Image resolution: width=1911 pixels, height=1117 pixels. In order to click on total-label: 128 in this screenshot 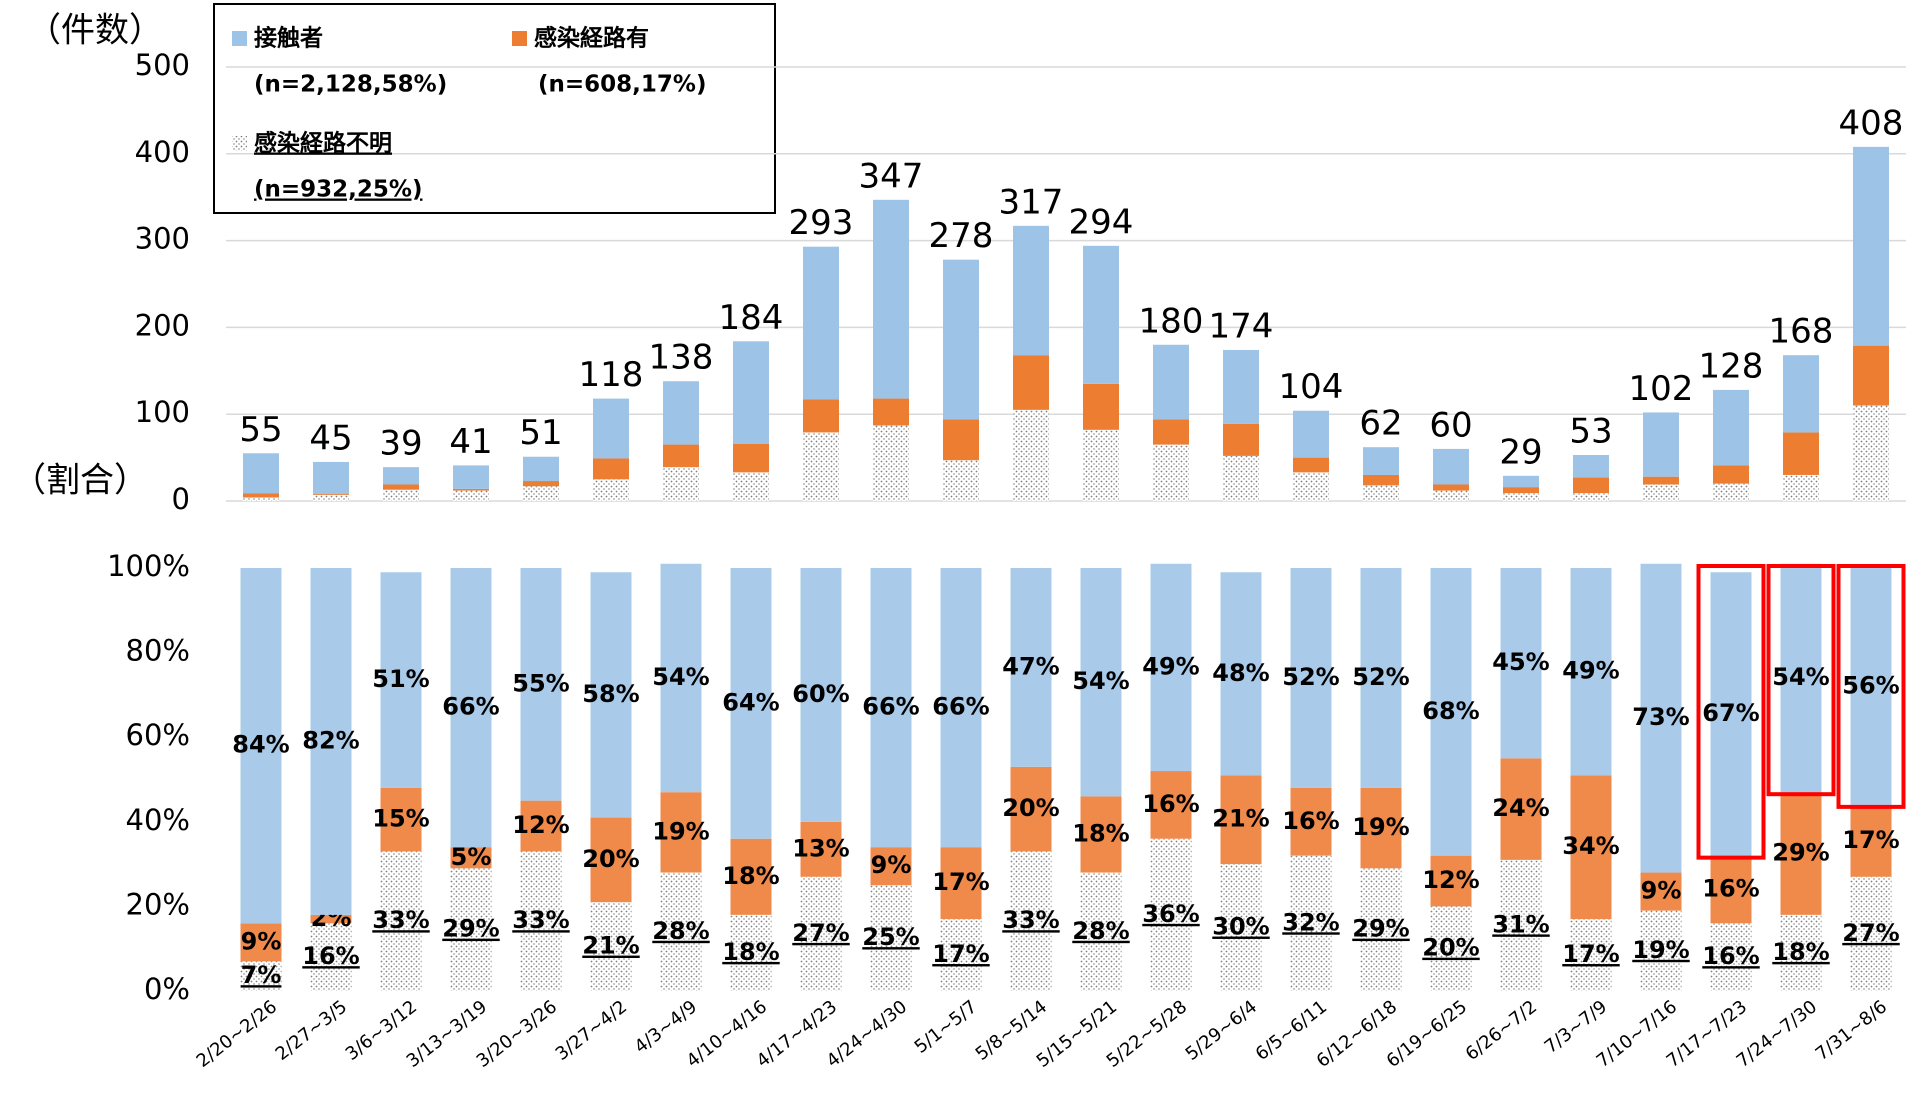, I will do `click(1731, 366)`.